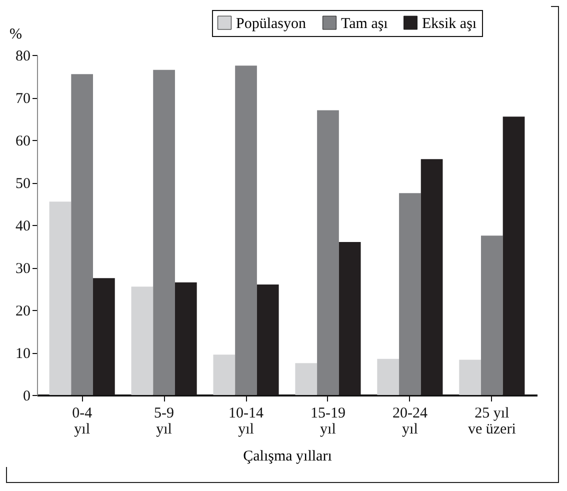 This screenshot has width=567, height=491. I want to click on x-axis-title: Çalışma yılları, so click(287, 456).